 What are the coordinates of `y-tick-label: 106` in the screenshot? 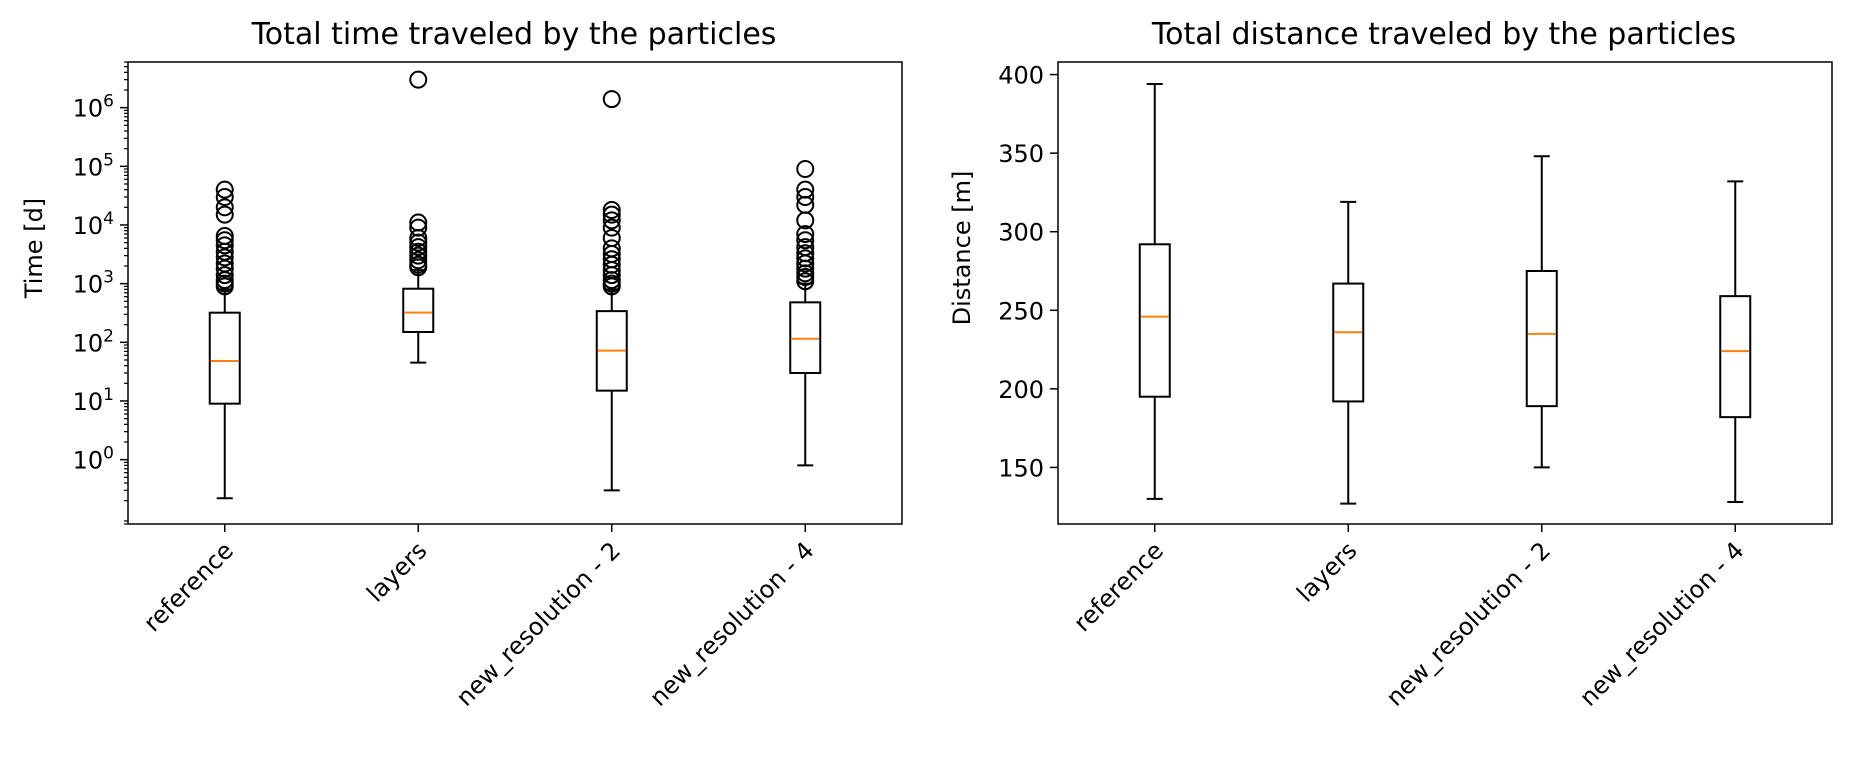 It's located at (93, 107).